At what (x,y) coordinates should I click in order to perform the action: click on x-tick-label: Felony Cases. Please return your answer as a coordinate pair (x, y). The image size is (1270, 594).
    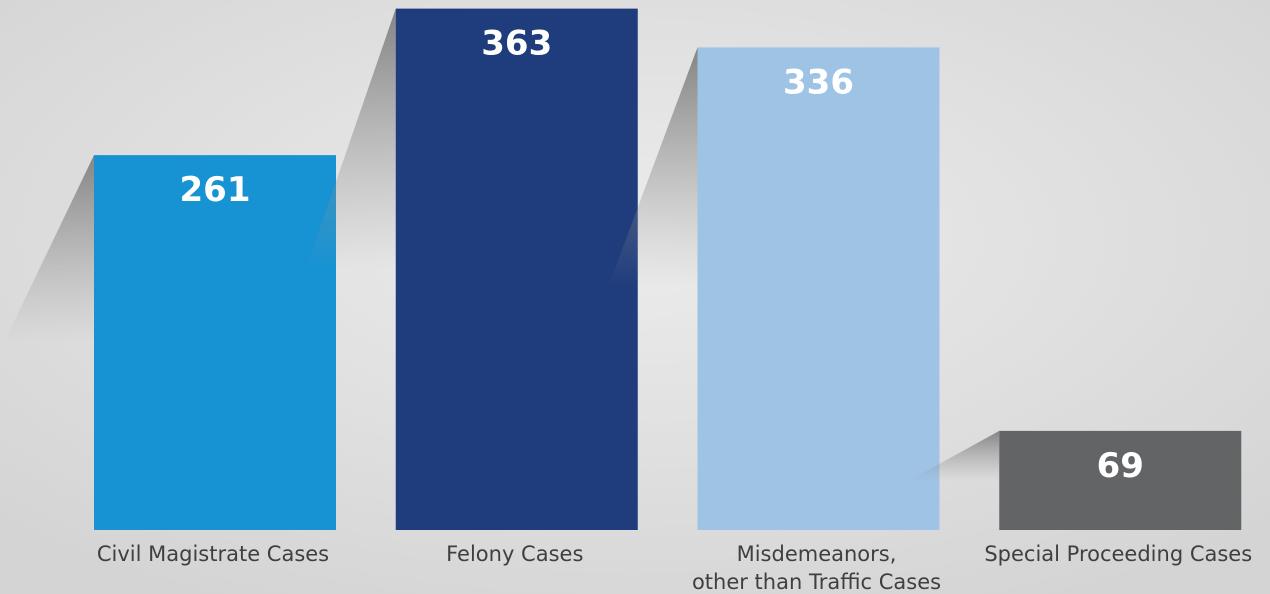
    Looking at the image, I should click on (514, 554).